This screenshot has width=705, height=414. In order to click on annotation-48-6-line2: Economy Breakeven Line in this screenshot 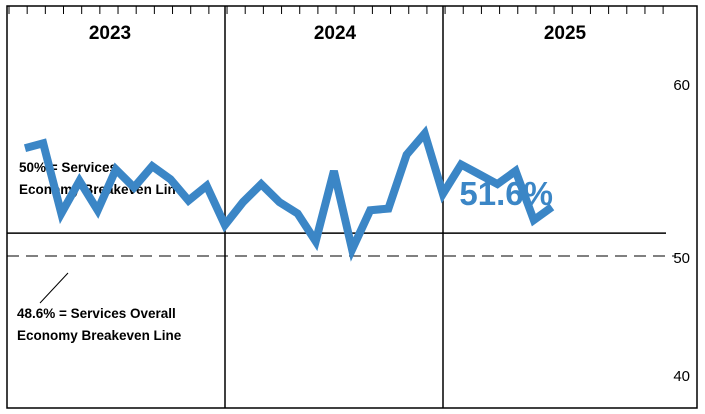, I will do `click(99, 335)`.